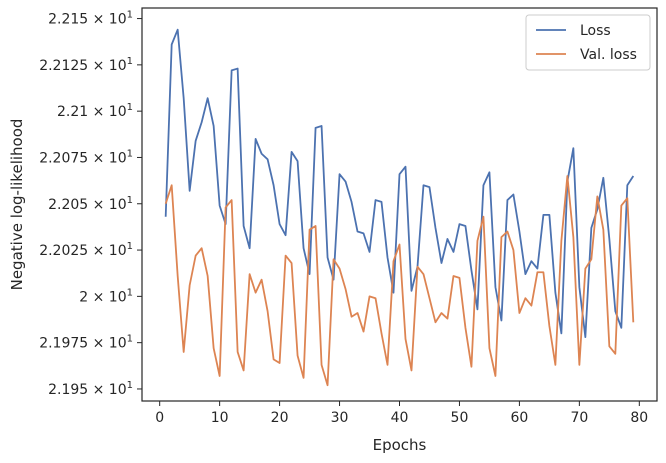  Describe the element at coordinates (220, 418) in the screenshot. I see `x-tick-label: 10` at that location.